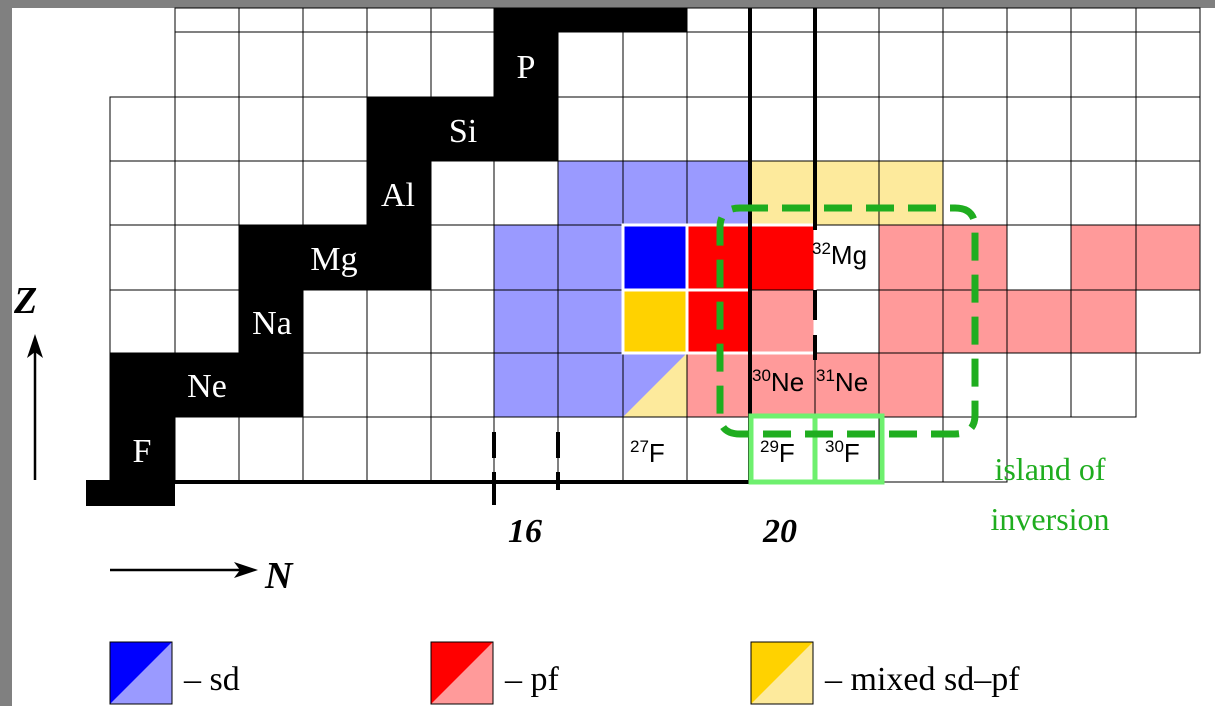 The height and width of the screenshot is (706, 1215). I want to click on magic-number-16: 16, so click(525, 531).